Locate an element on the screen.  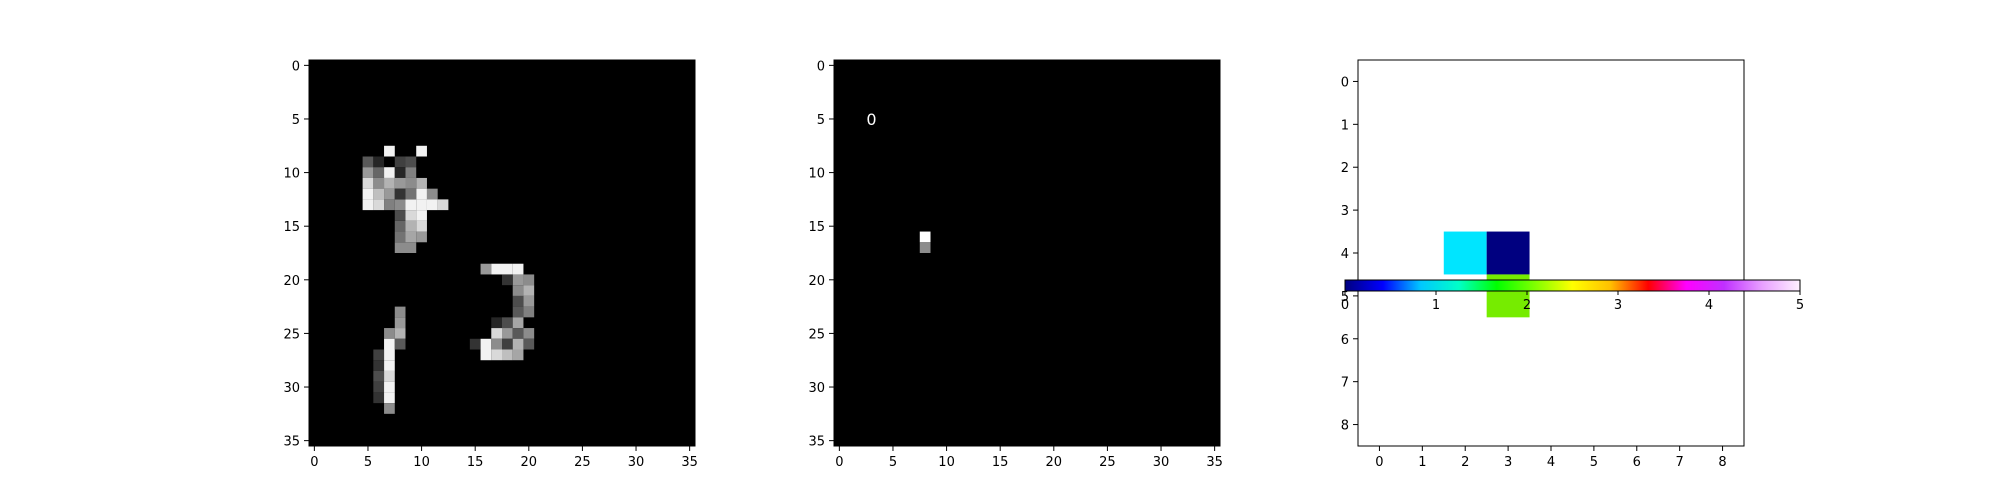
x-tick-label: 6 is located at coordinates (1637, 462).